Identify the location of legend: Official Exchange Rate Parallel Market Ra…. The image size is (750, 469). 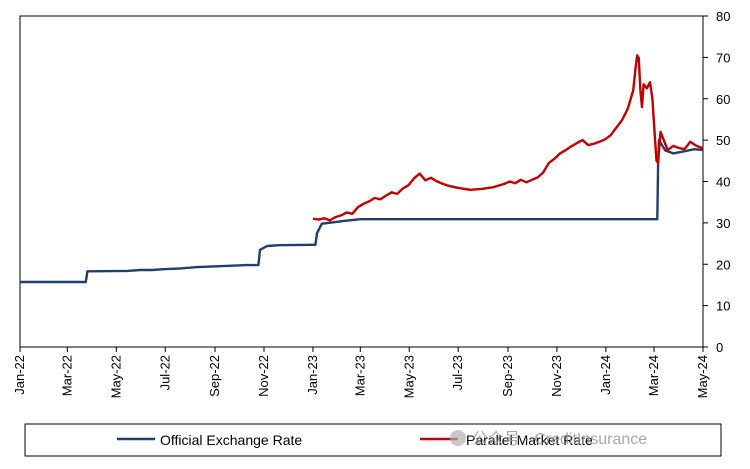
(373, 440).